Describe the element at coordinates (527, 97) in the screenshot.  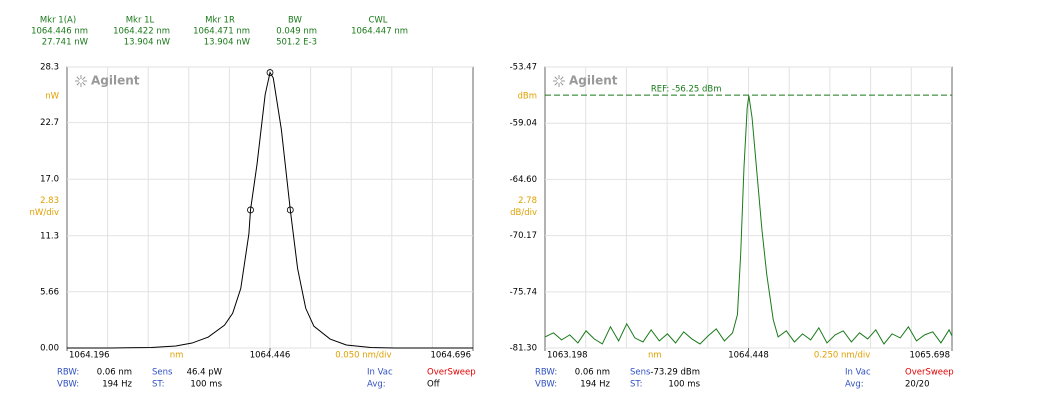
I see `y-unit: dBm` at that location.